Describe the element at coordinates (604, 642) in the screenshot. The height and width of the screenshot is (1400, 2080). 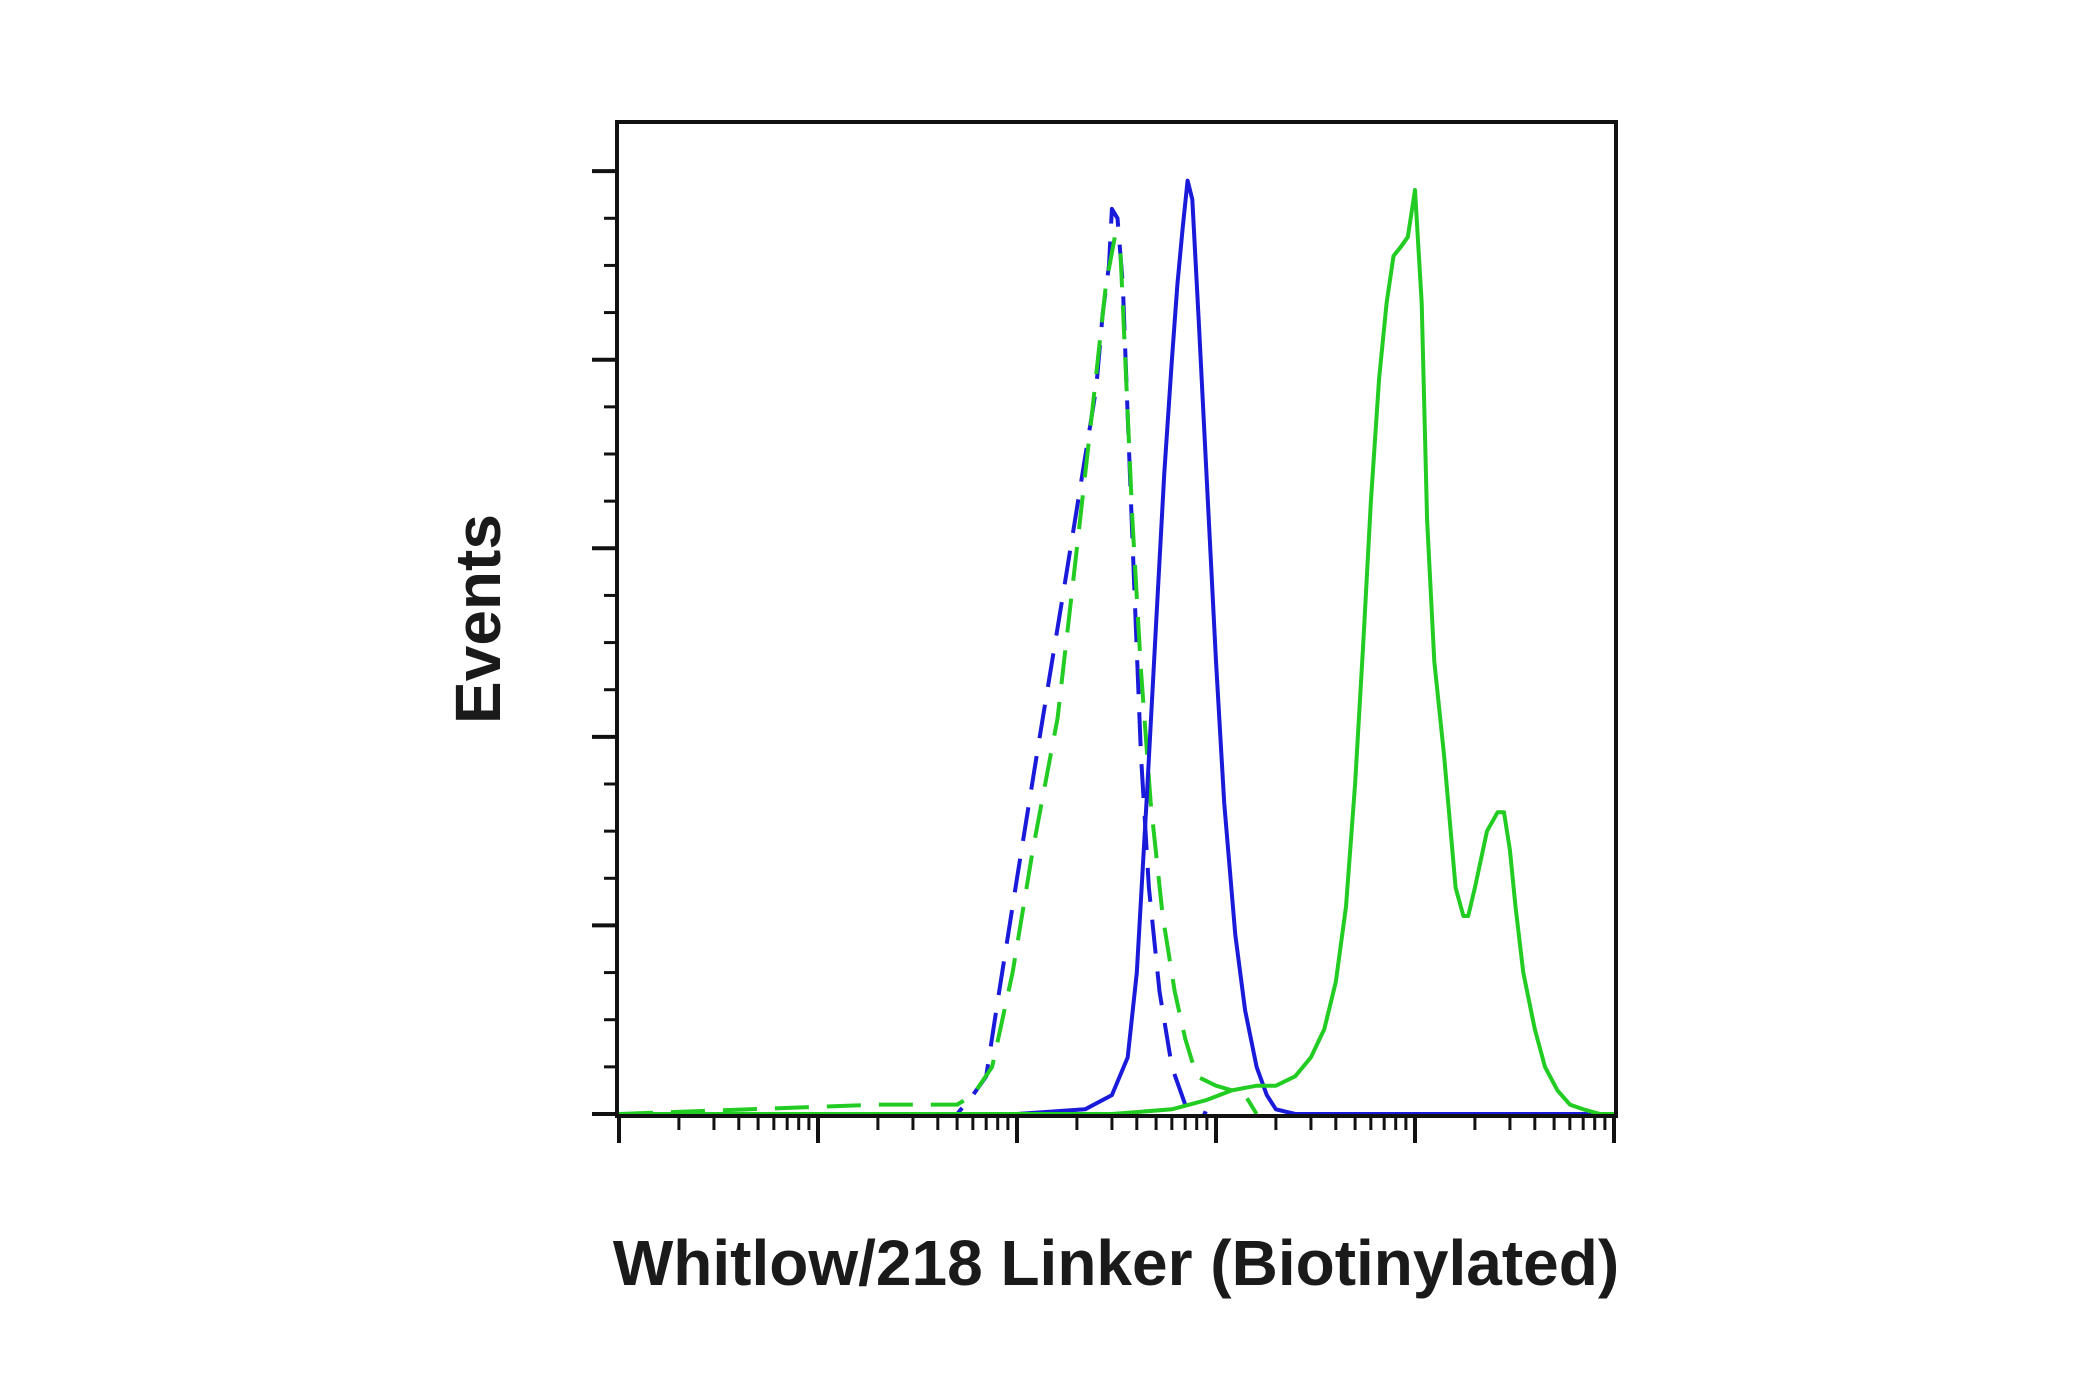
I see `y-axis-ticks` at that location.